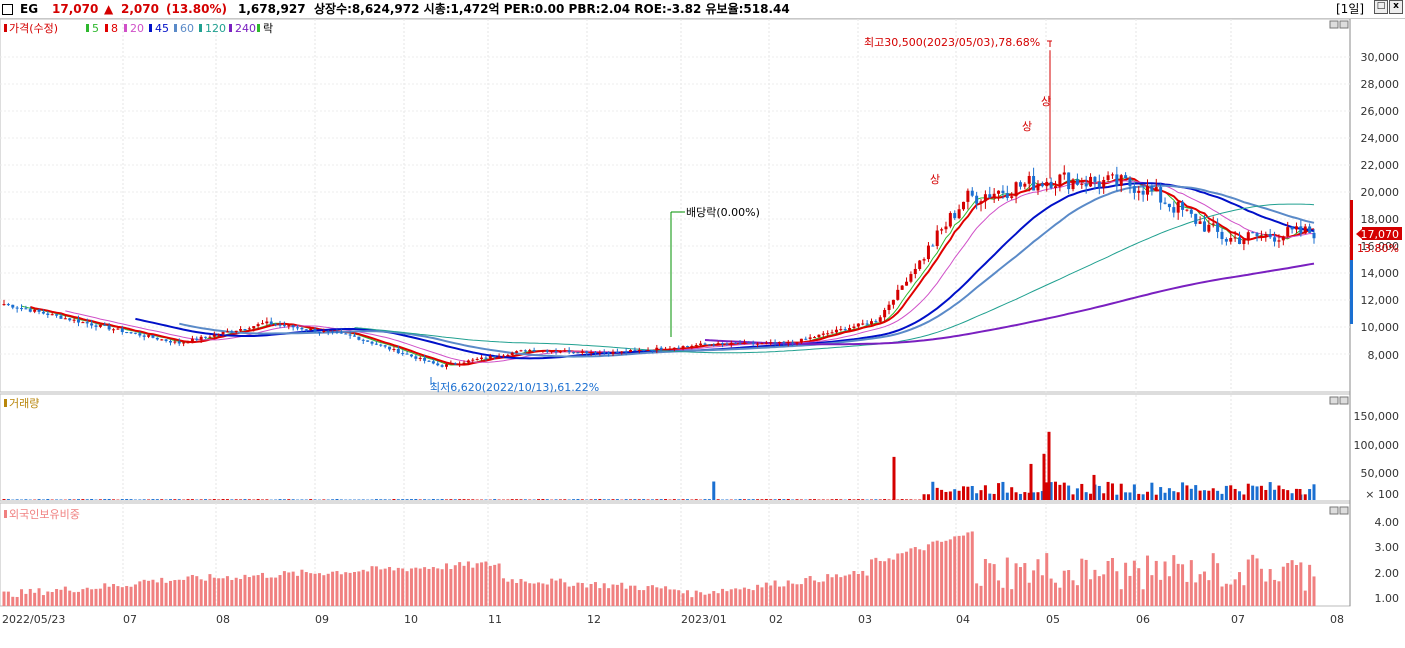  Describe the element at coordinates (1339, 400) in the screenshot. I see `volume-panel-buttons` at that location.